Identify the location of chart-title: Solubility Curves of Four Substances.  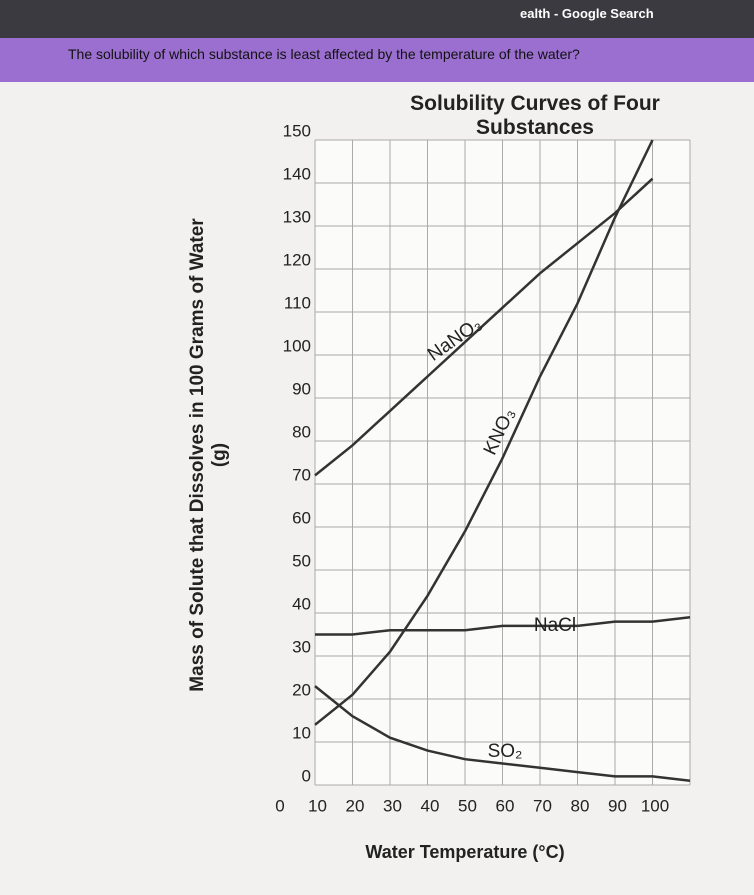
(535, 115).